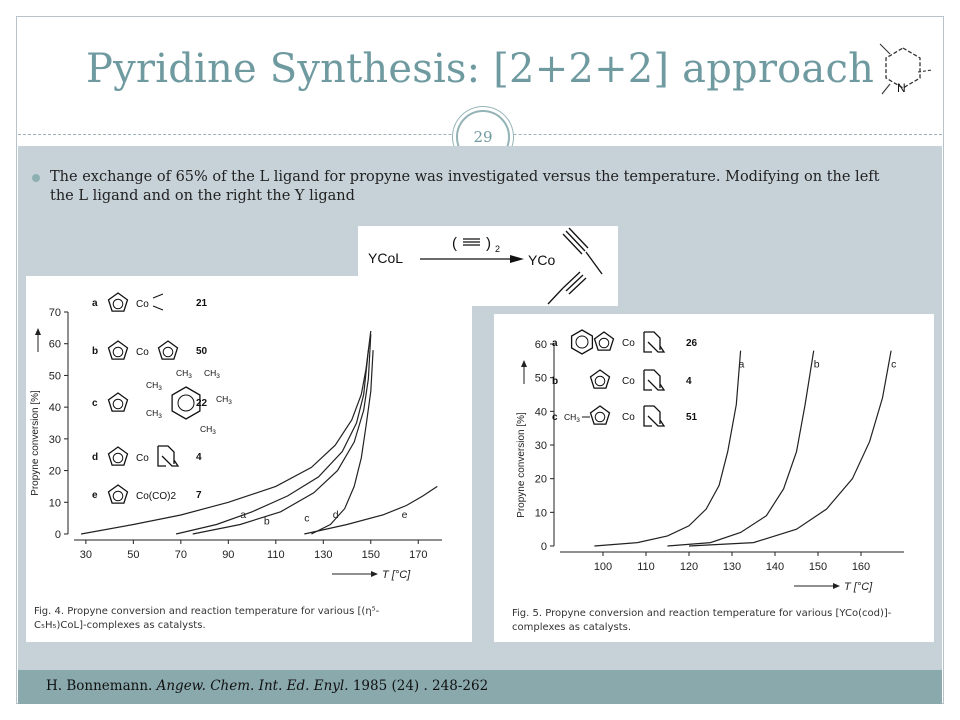 The height and width of the screenshot is (720, 960). Describe the element at coordinates (202, 351) in the screenshot. I see `legend-number-b: 50` at that location.